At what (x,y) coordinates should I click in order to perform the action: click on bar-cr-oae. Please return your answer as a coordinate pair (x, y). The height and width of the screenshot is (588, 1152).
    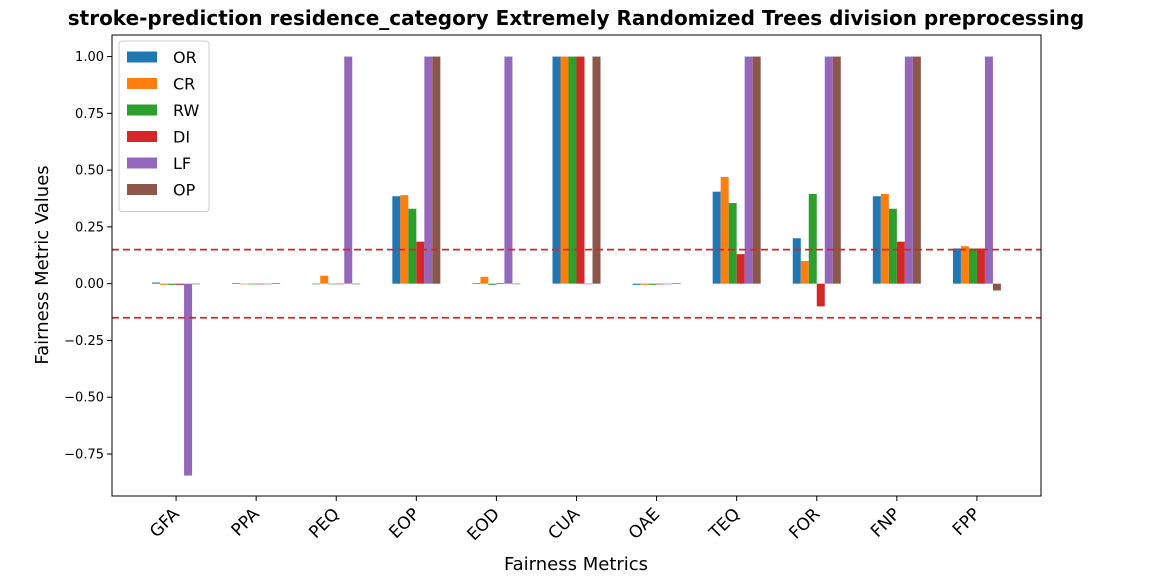
    Looking at the image, I should click on (644, 284).